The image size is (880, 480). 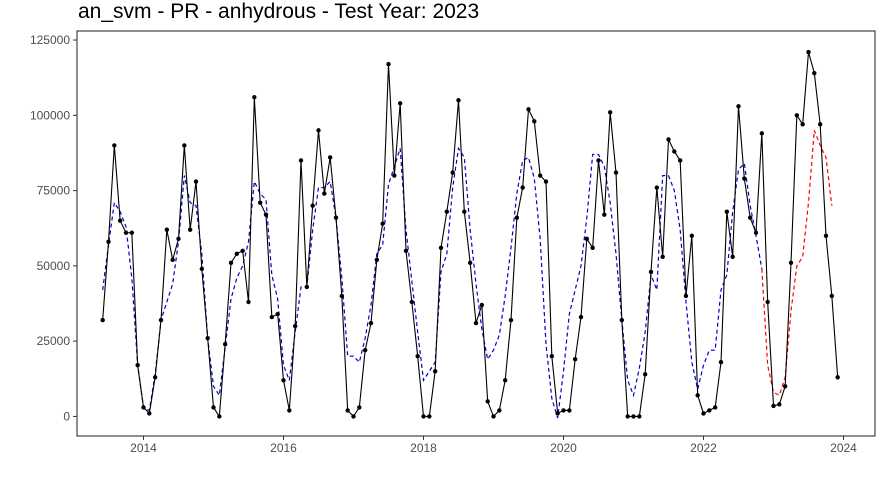 I want to click on y-tick-label: 25000, so click(x=54, y=341).